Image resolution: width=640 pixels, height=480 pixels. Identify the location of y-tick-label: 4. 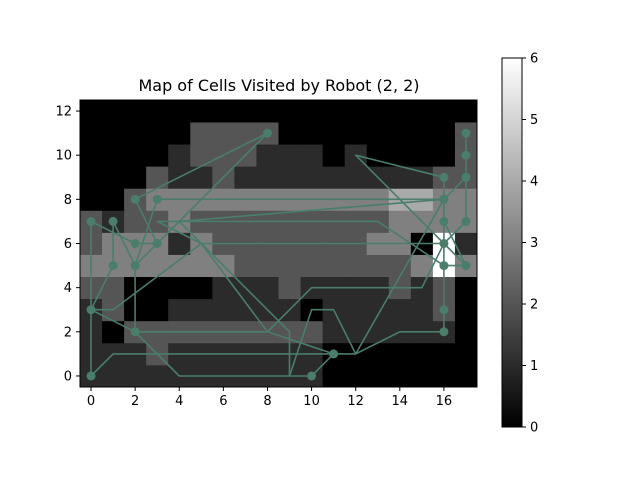
(68, 288).